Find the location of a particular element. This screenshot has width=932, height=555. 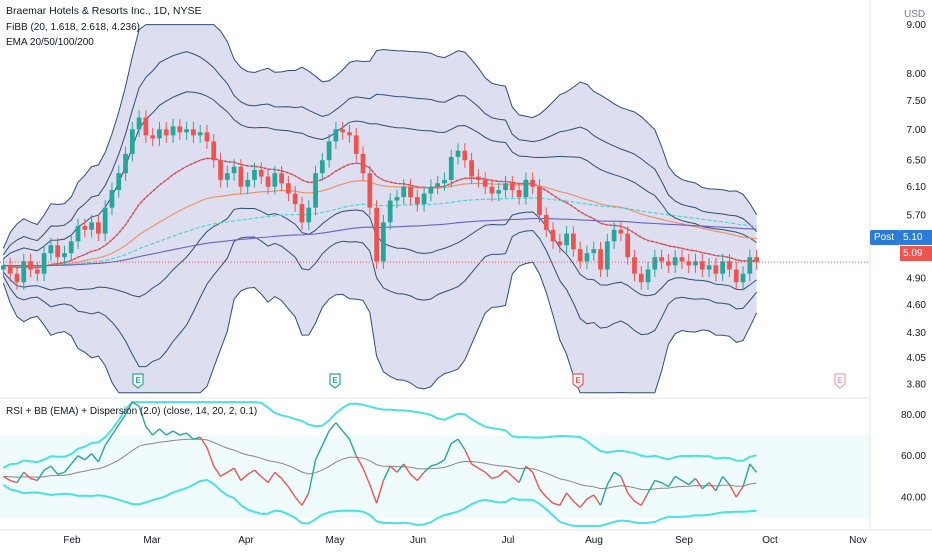

rsi-axis: 40.00 60.00 80.00 is located at coordinates (913, 457).